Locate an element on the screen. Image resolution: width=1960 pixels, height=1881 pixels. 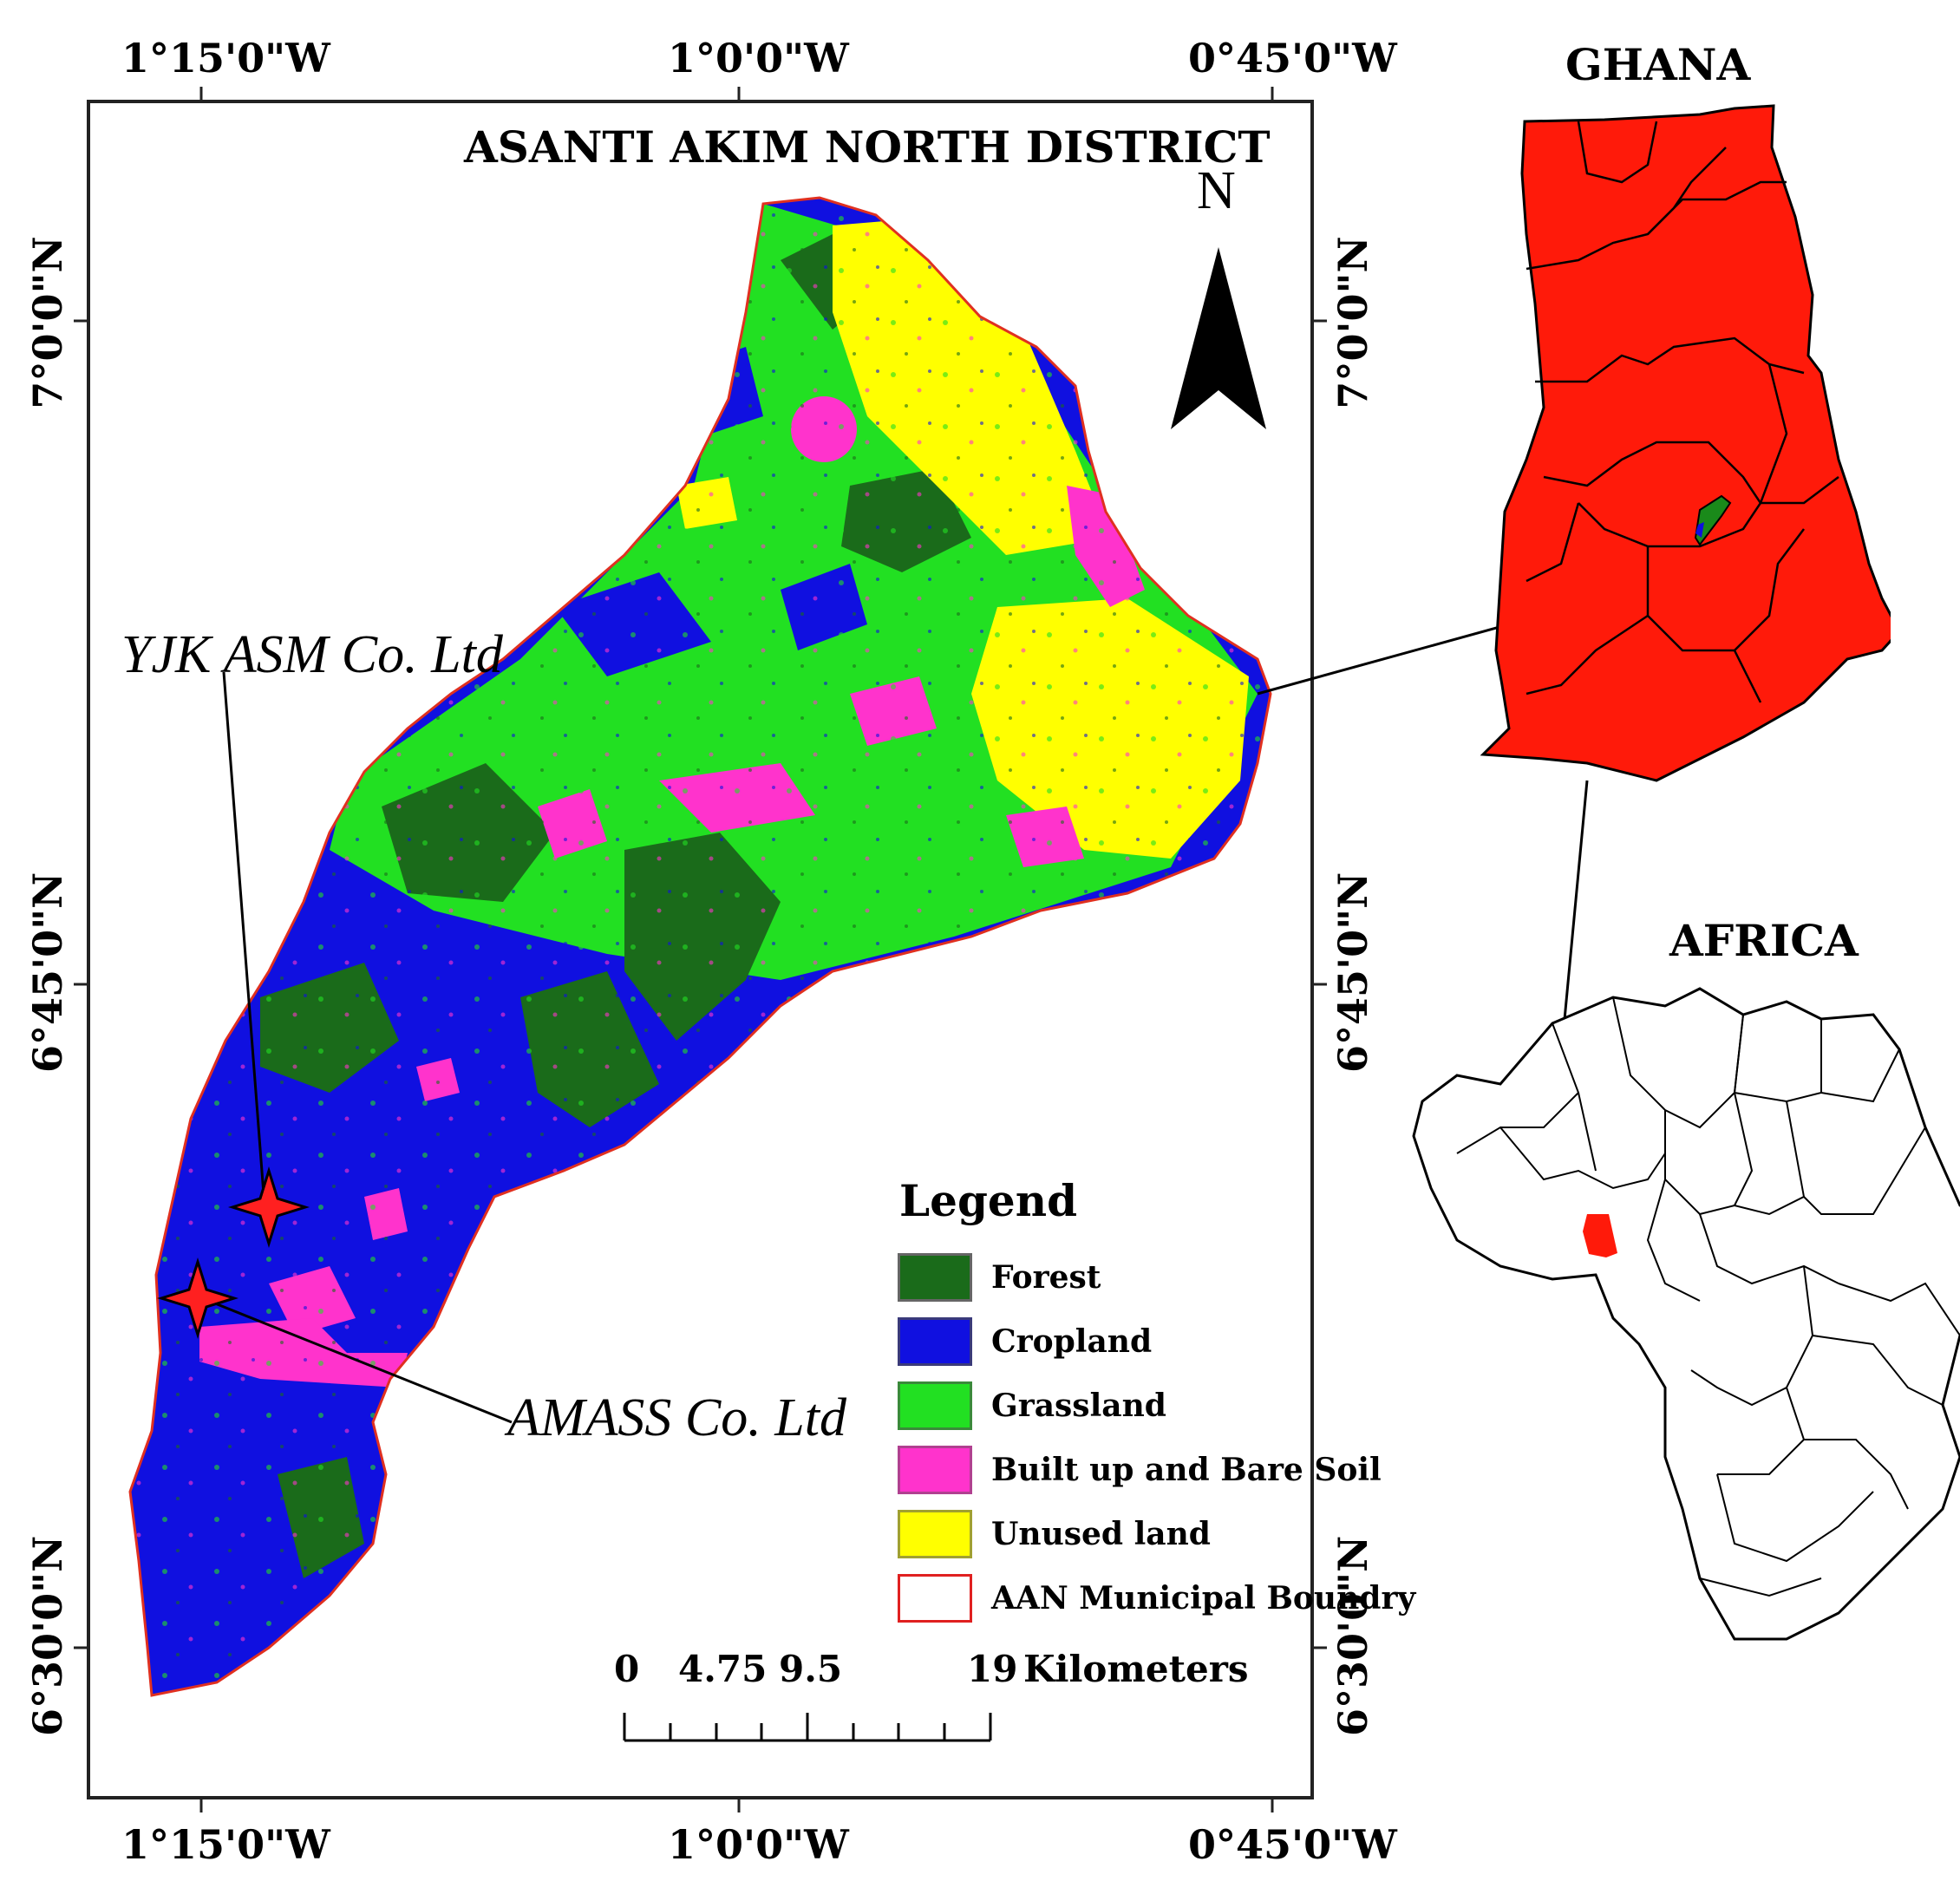
bottom-coord-1: 1°15'0"W is located at coordinates (225, 1844).